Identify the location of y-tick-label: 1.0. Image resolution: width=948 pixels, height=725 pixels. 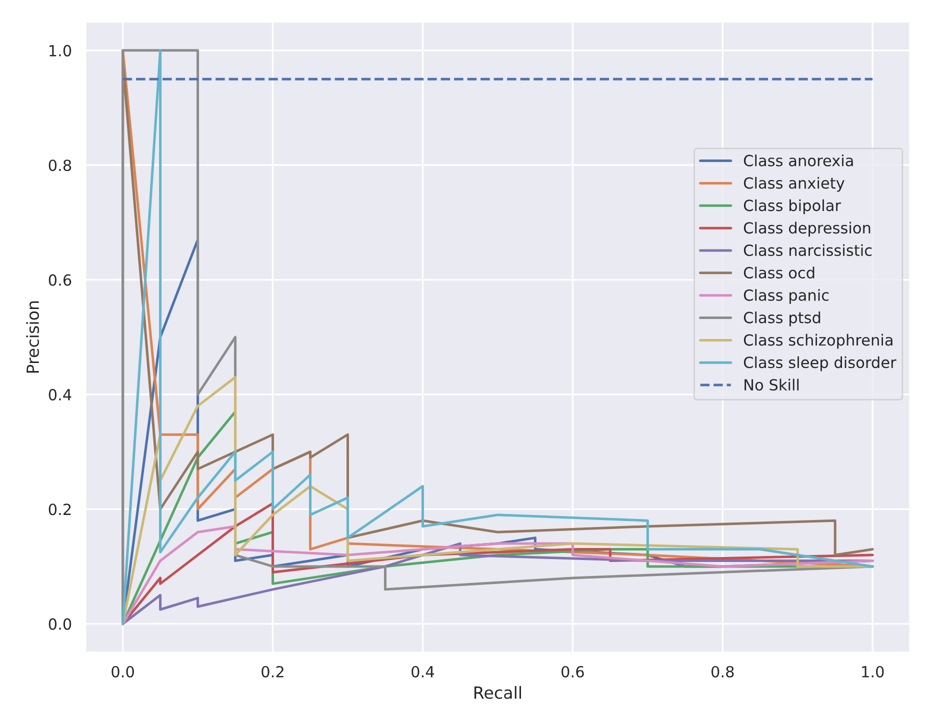
(61, 50).